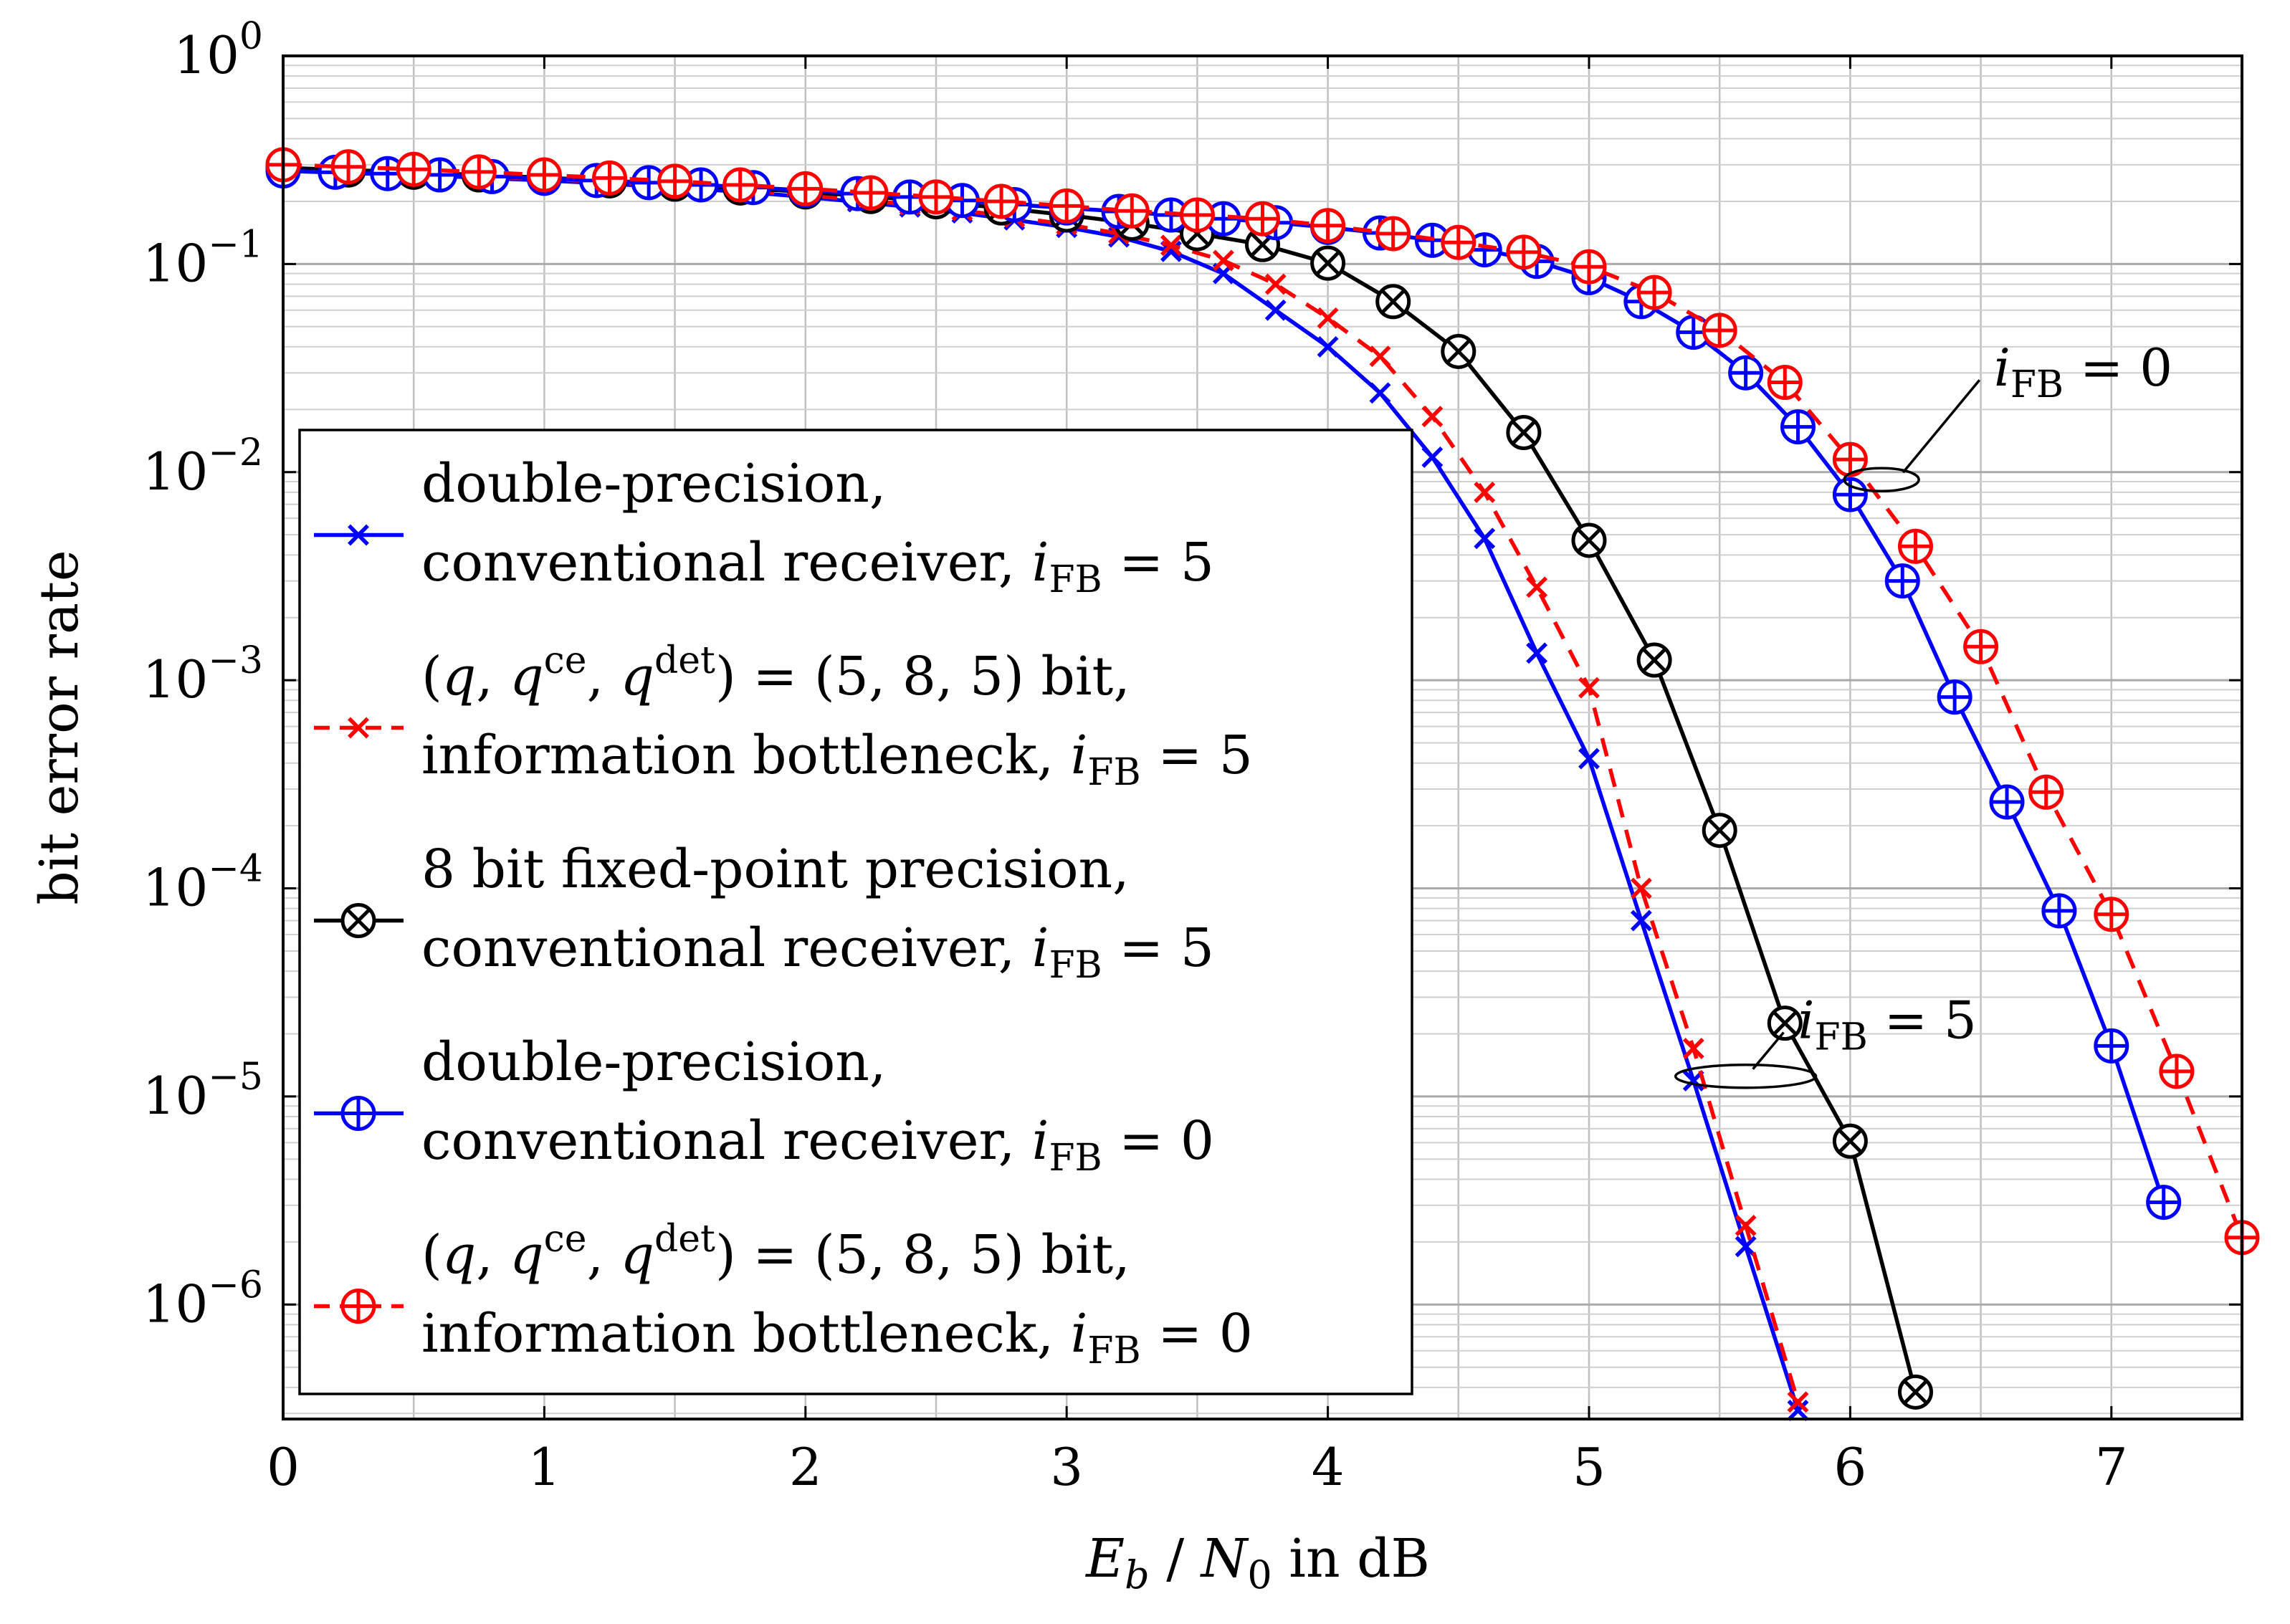  What do you see at coordinates (203, 883) in the screenshot?
I see `y-tick-label: 10⁻⁴` at bounding box center [203, 883].